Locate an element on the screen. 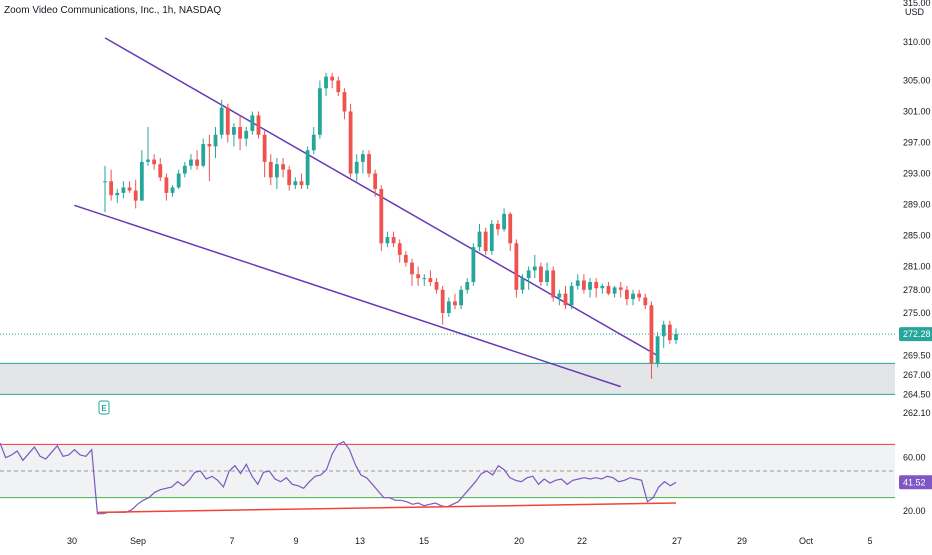  x-tick-label: 15 is located at coordinates (424, 541).